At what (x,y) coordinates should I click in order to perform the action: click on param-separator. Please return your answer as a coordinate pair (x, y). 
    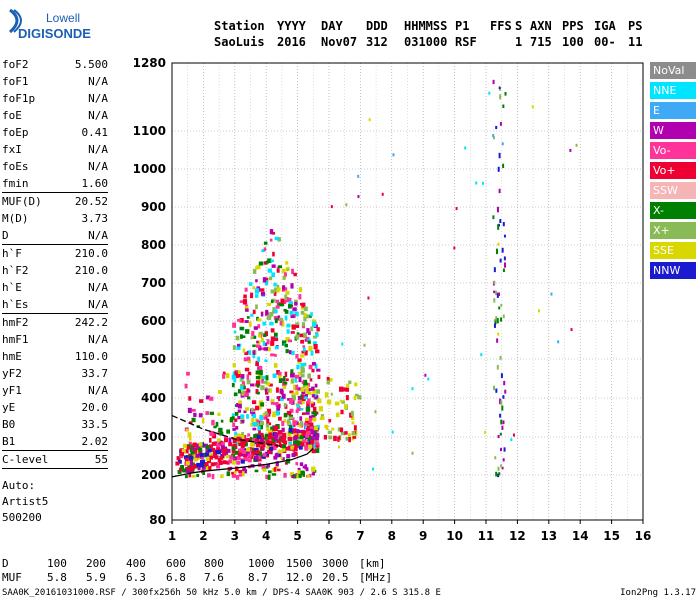
    Looking at the image, I should click on (55, 244).